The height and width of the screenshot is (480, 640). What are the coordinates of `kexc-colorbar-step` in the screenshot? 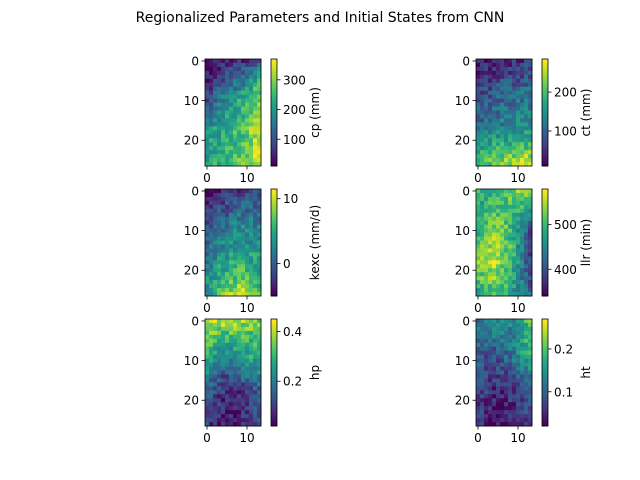 It's located at (274, 231).